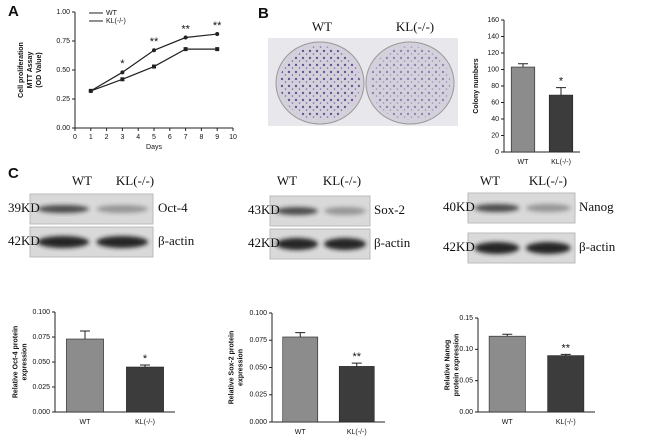 This screenshot has height=442, width=670. I want to click on y-tick-label: 0.10, so click(466, 349).